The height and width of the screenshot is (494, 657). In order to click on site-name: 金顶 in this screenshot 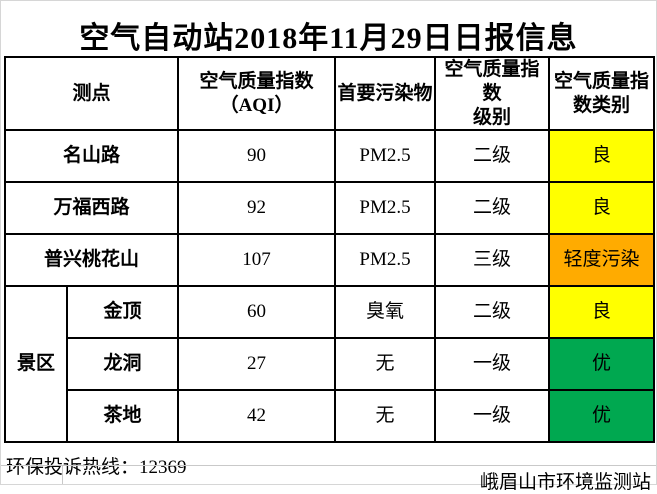, I will do `click(122, 312)`.